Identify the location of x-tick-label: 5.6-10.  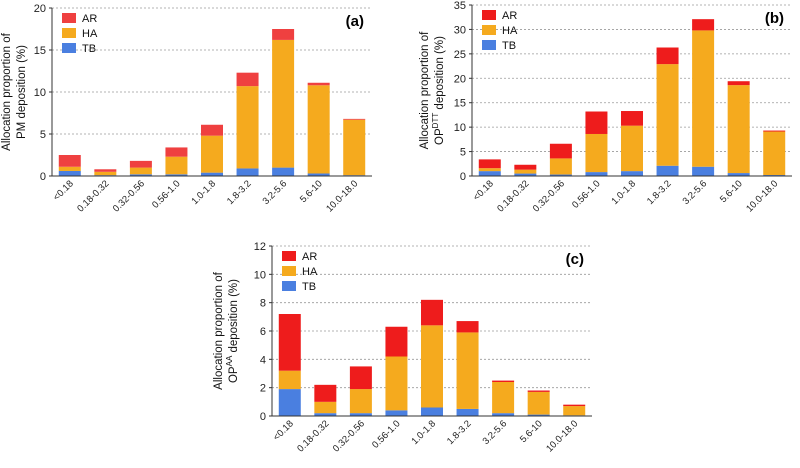
(731, 191).